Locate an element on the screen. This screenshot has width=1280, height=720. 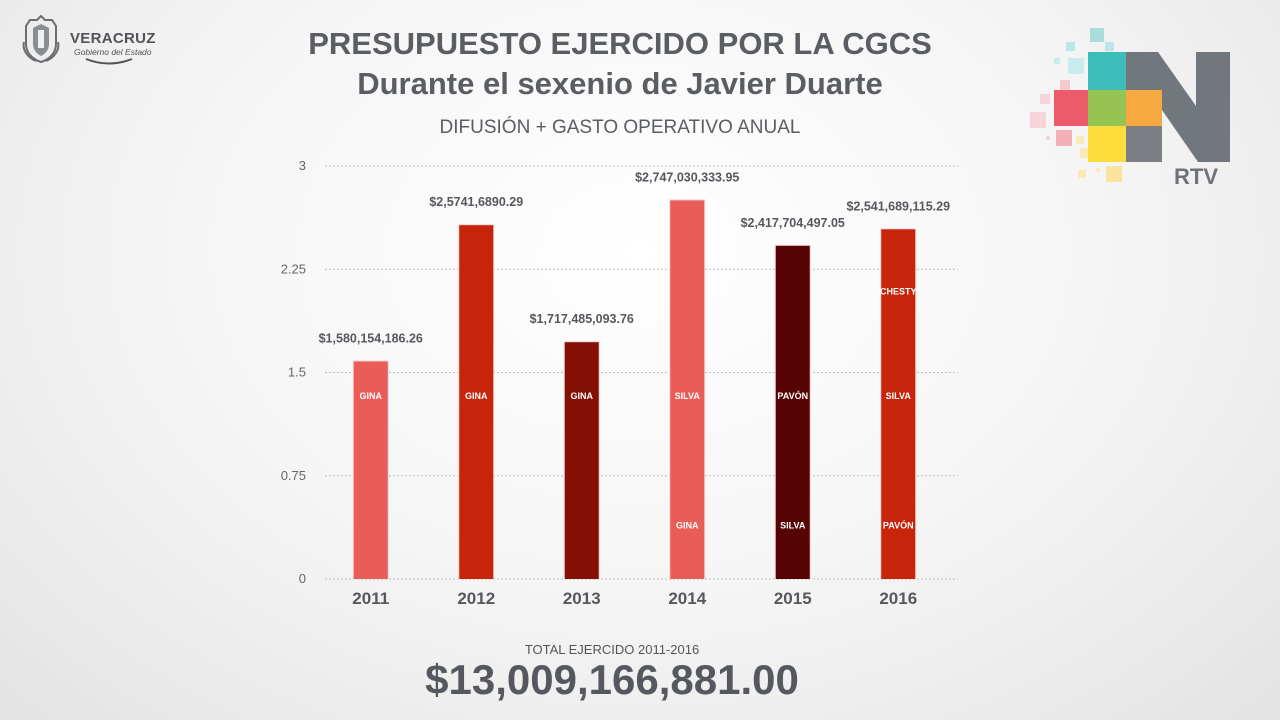
value-label: $2,5741,6890.29 is located at coordinates (476, 202).